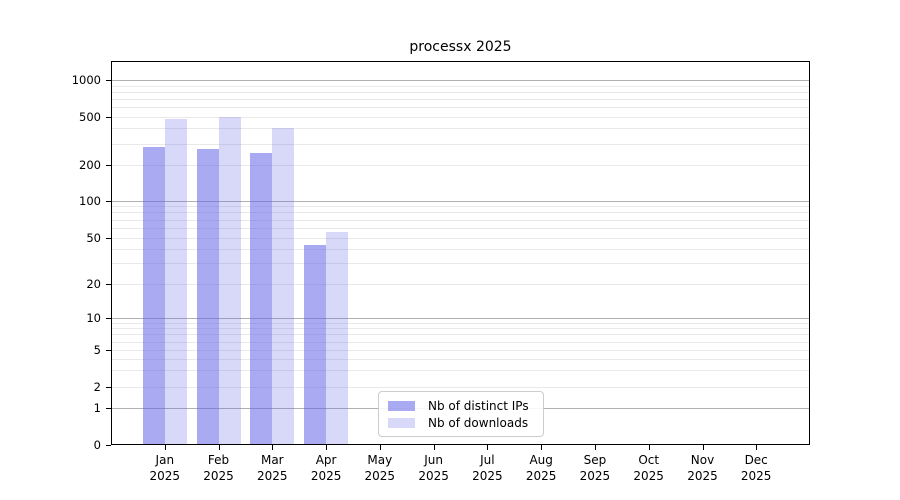 The height and width of the screenshot is (500, 900). Describe the element at coordinates (219, 468) in the screenshot. I see `x-tick-label-feb: Feb 2025` at that location.